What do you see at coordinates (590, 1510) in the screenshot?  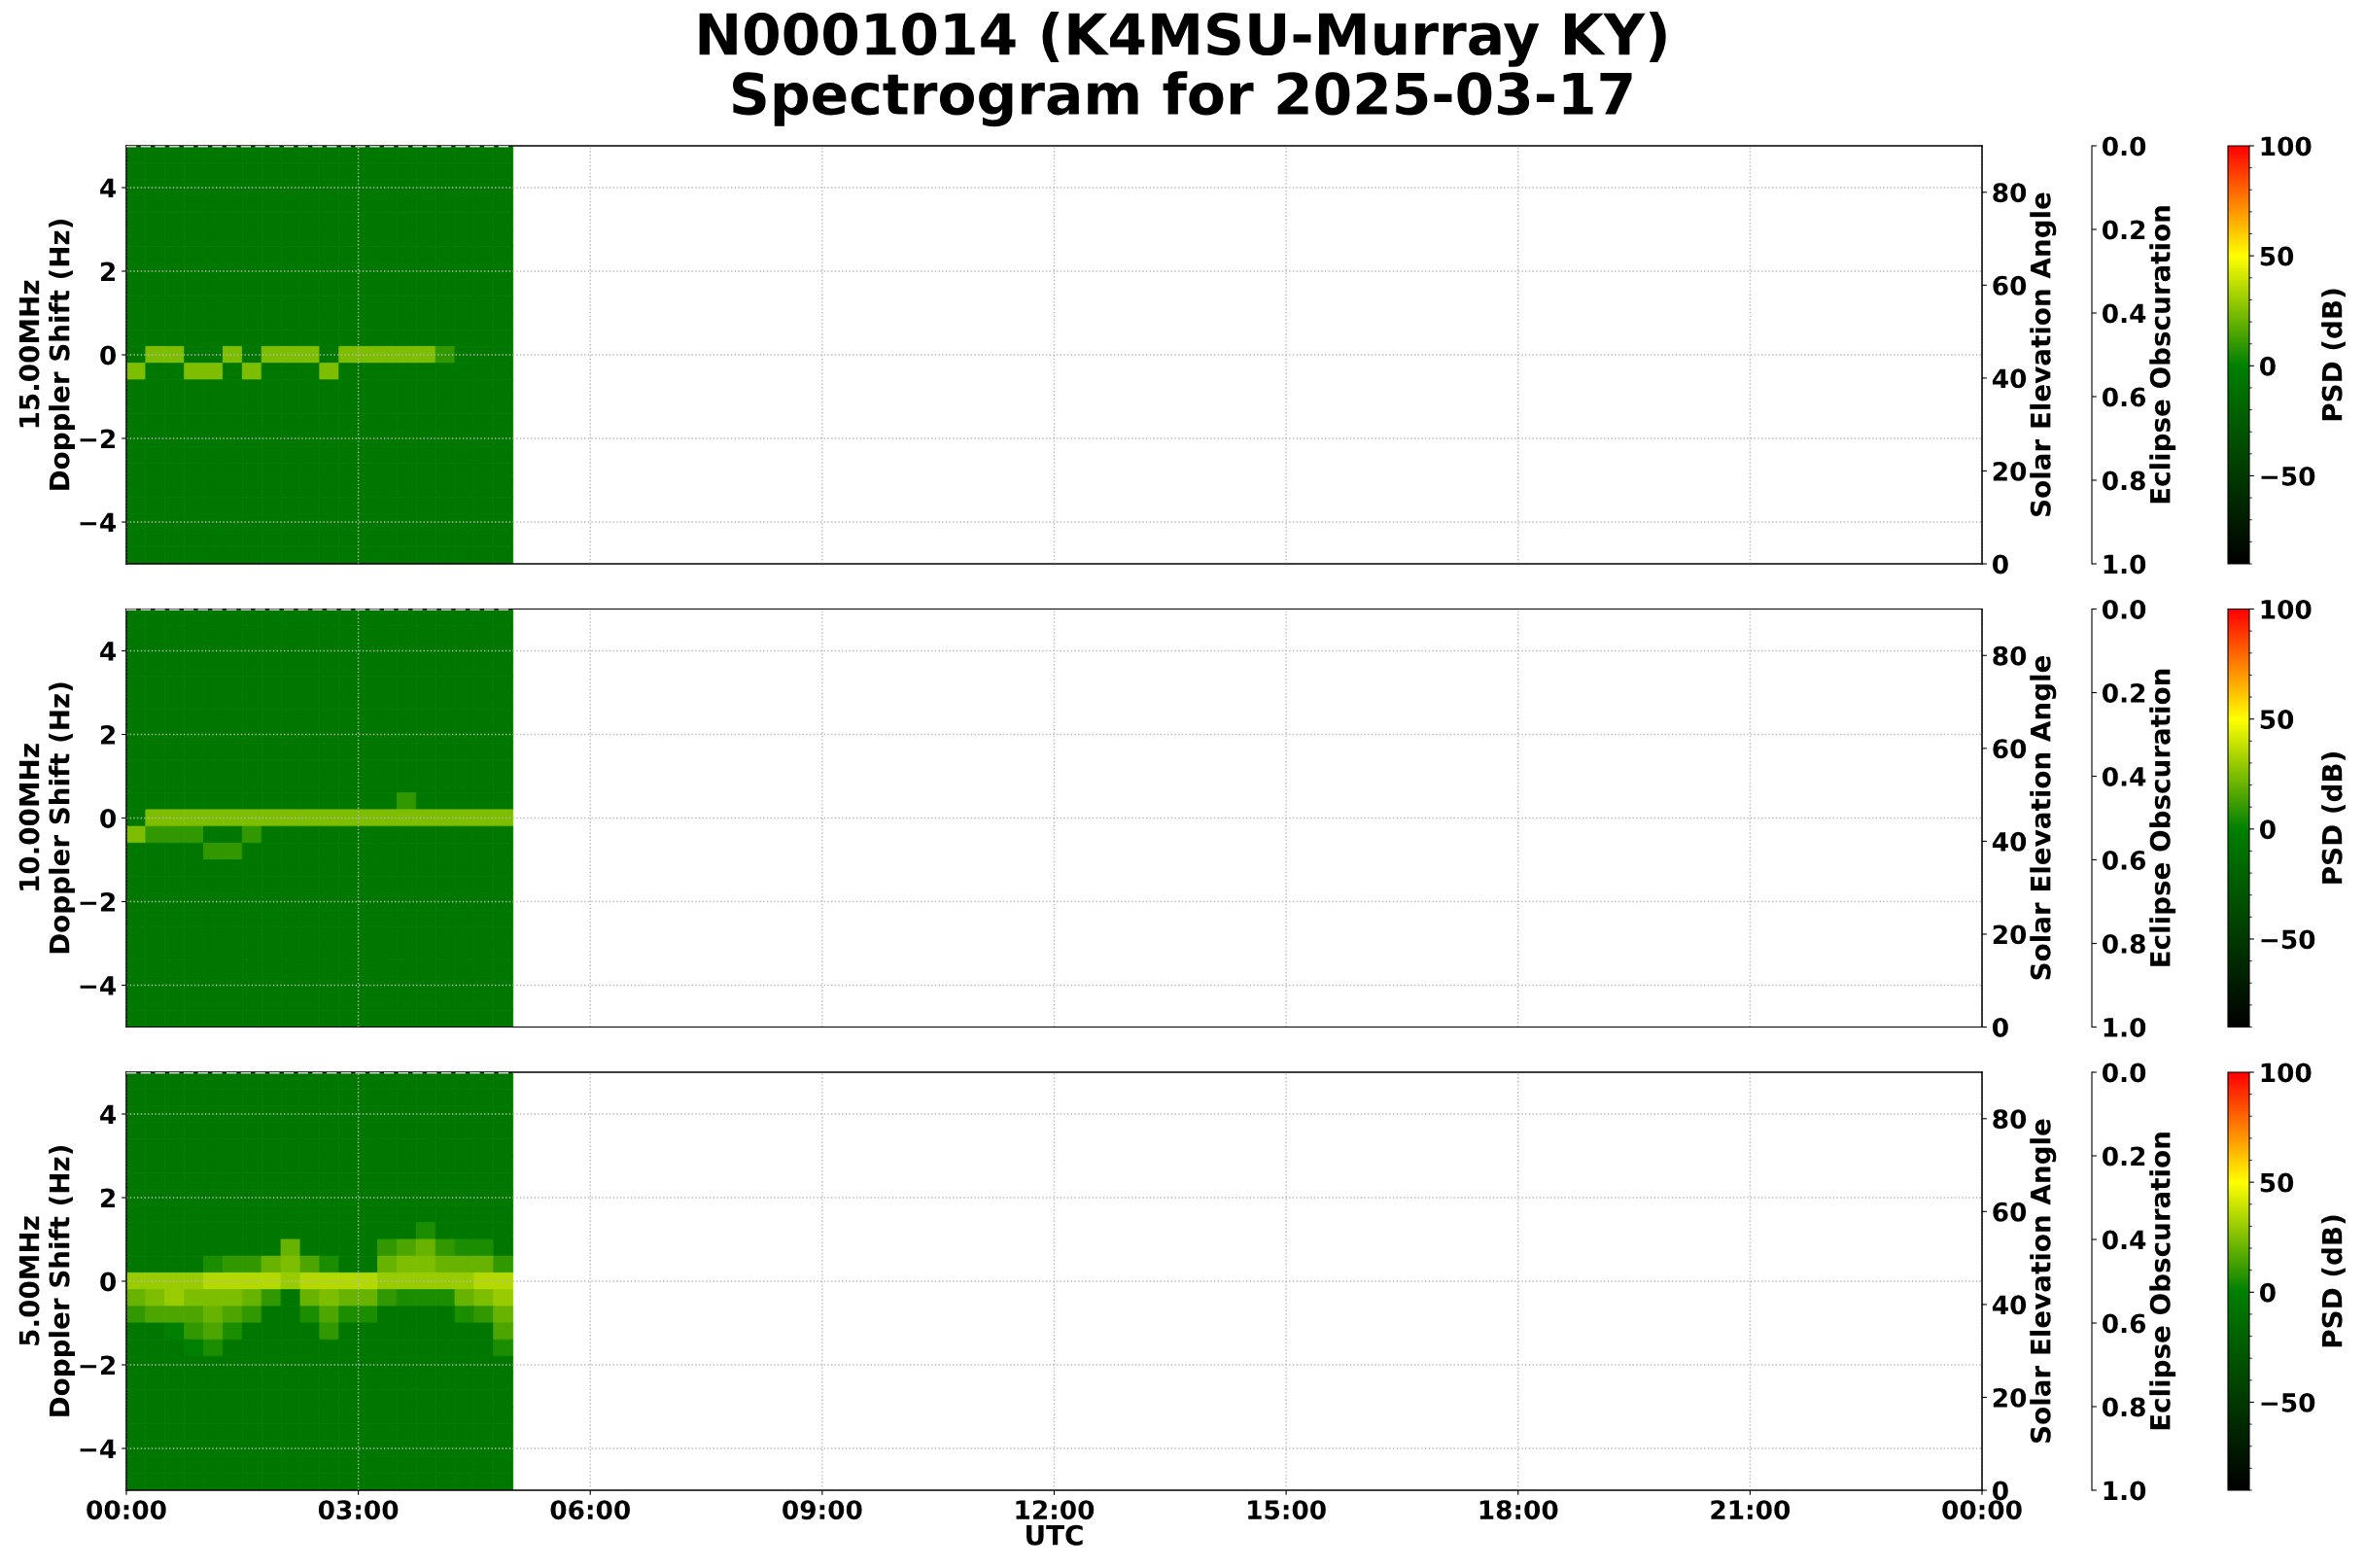 I see `x-tick-label: 06:00` at bounding box center [590, 1510].